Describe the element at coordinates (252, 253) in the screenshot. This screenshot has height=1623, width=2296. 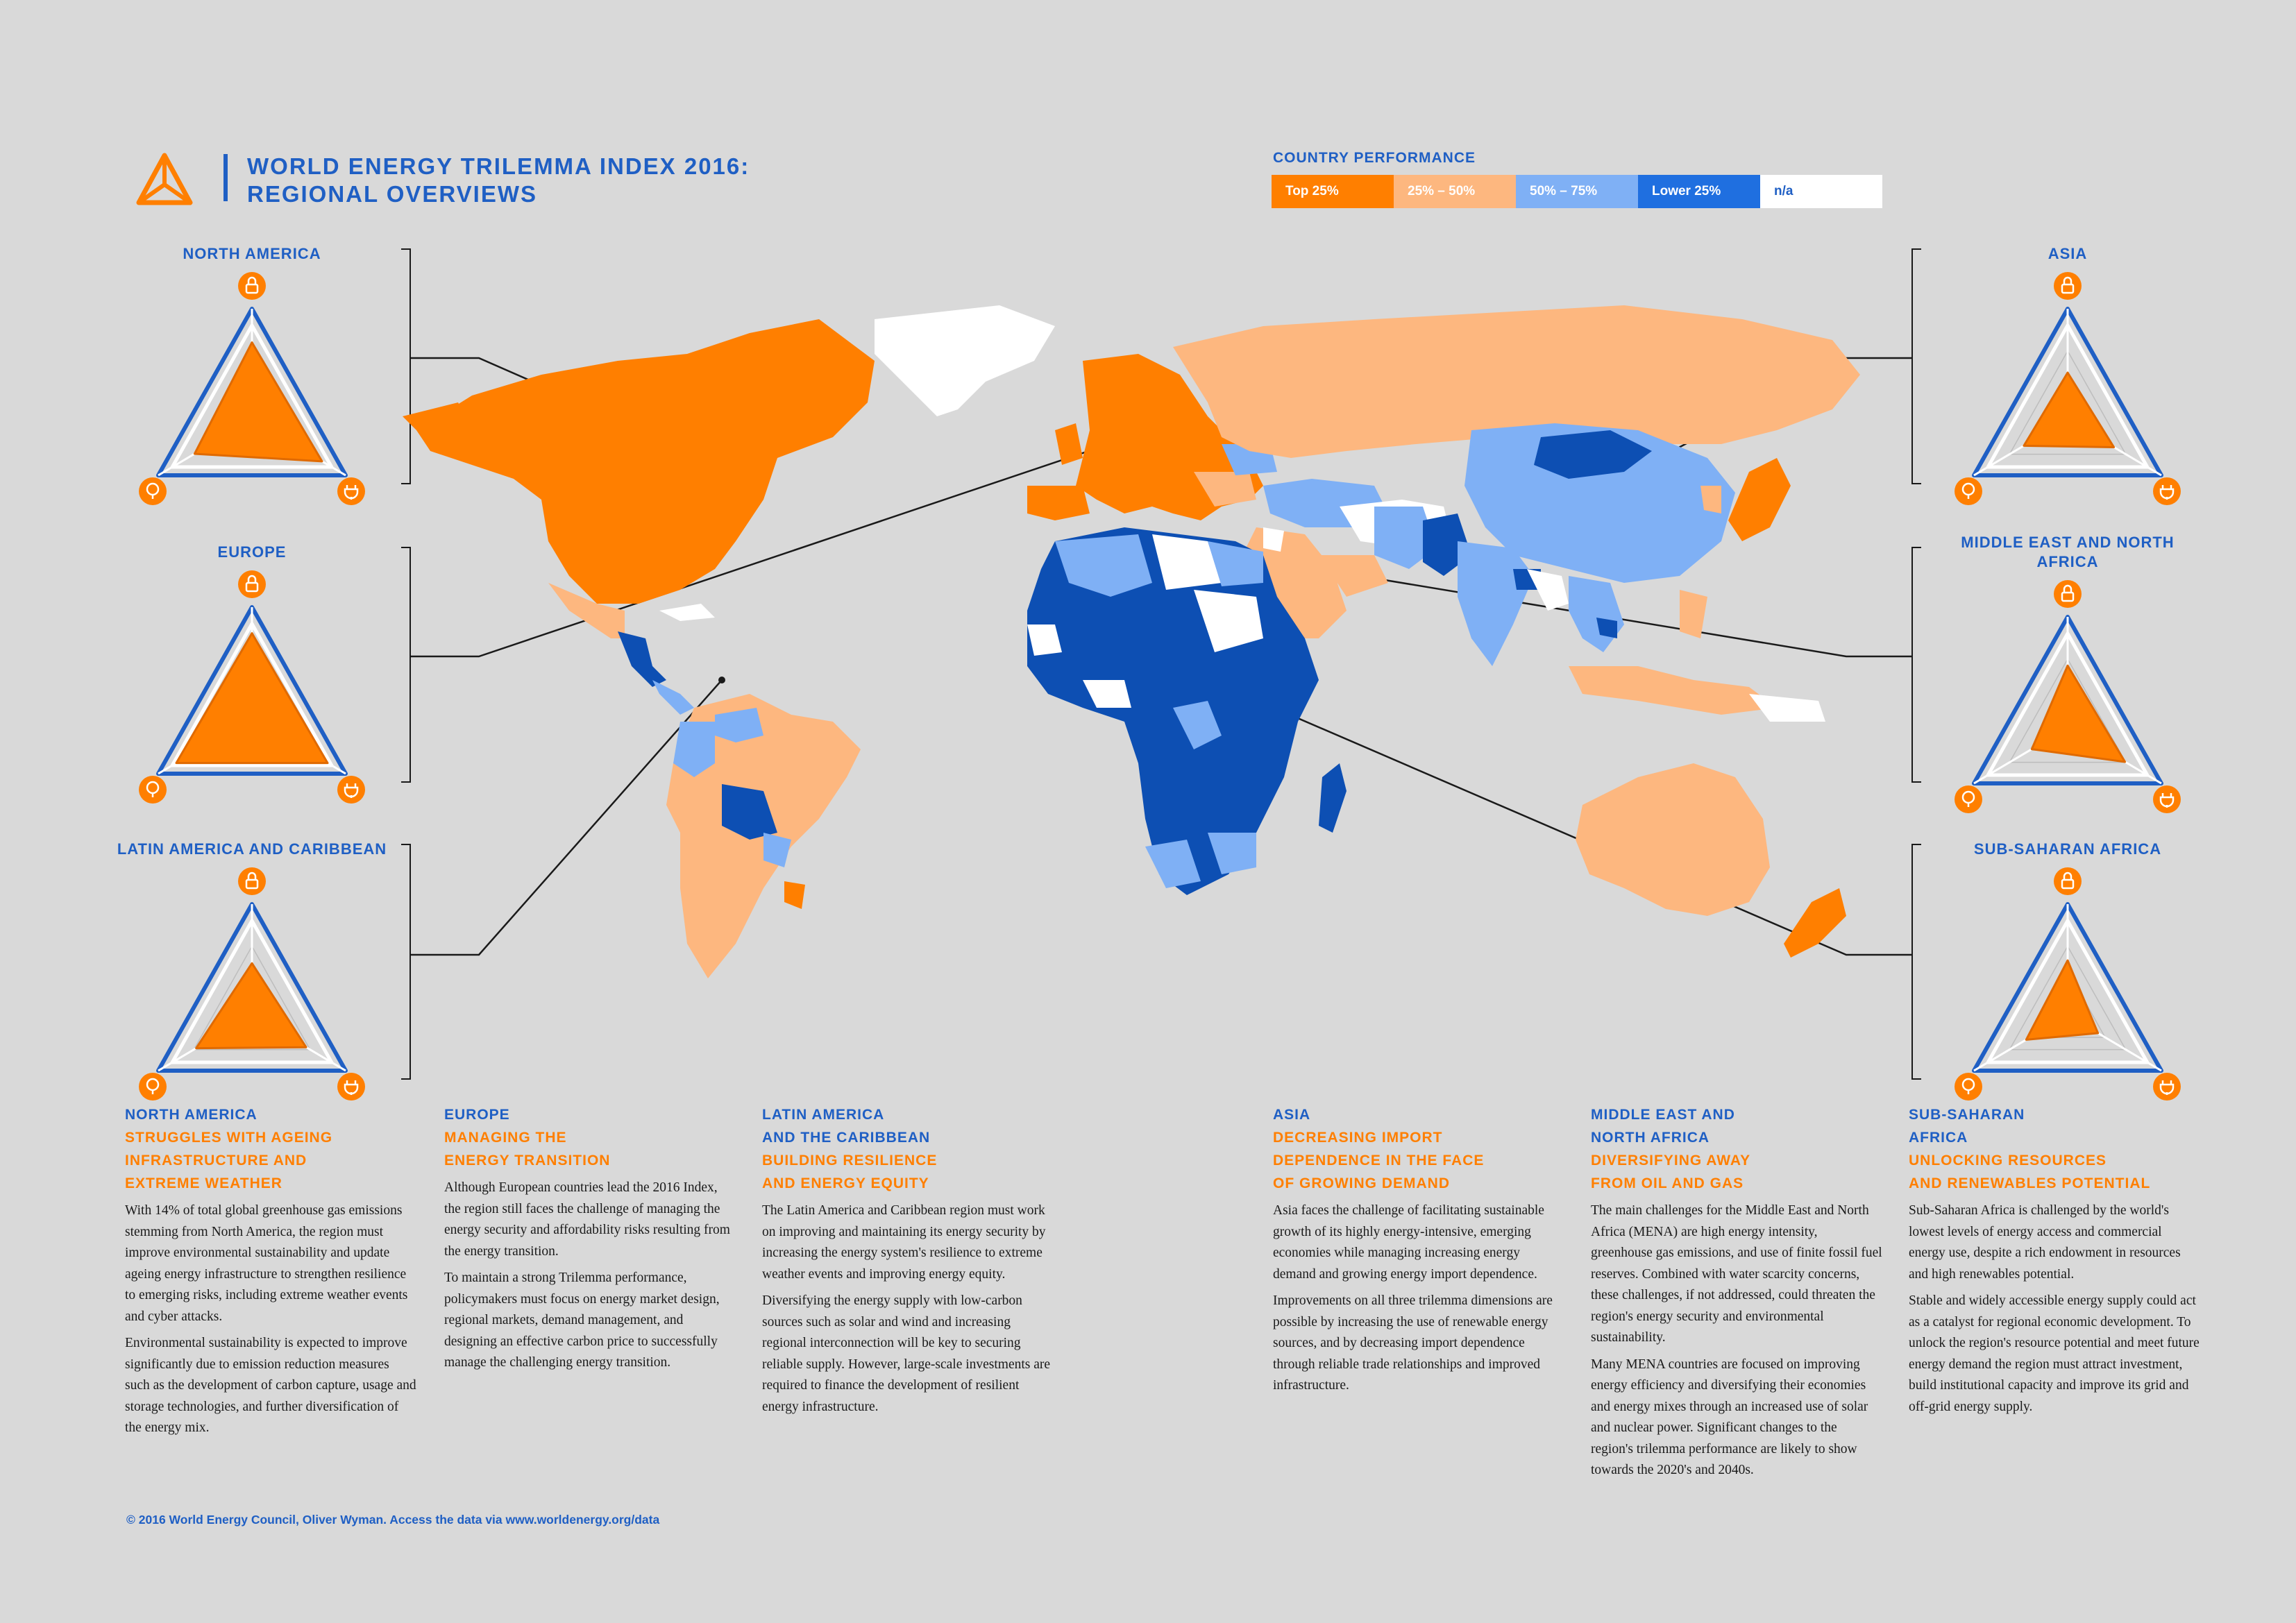
I see `radar-label-north-america: NORTH AMERICA` at that location.